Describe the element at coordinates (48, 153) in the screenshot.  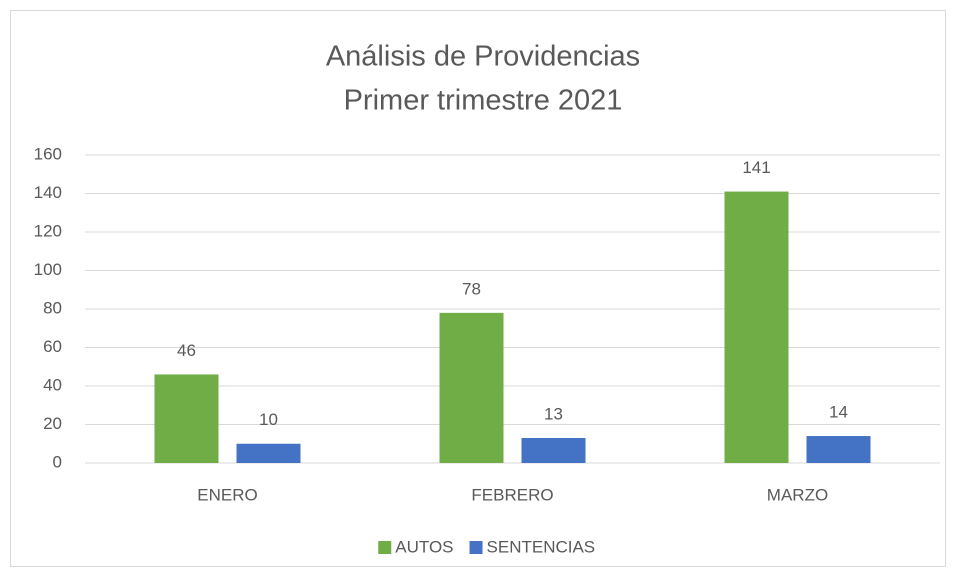
I see `y-tick-label: 160` at that location.